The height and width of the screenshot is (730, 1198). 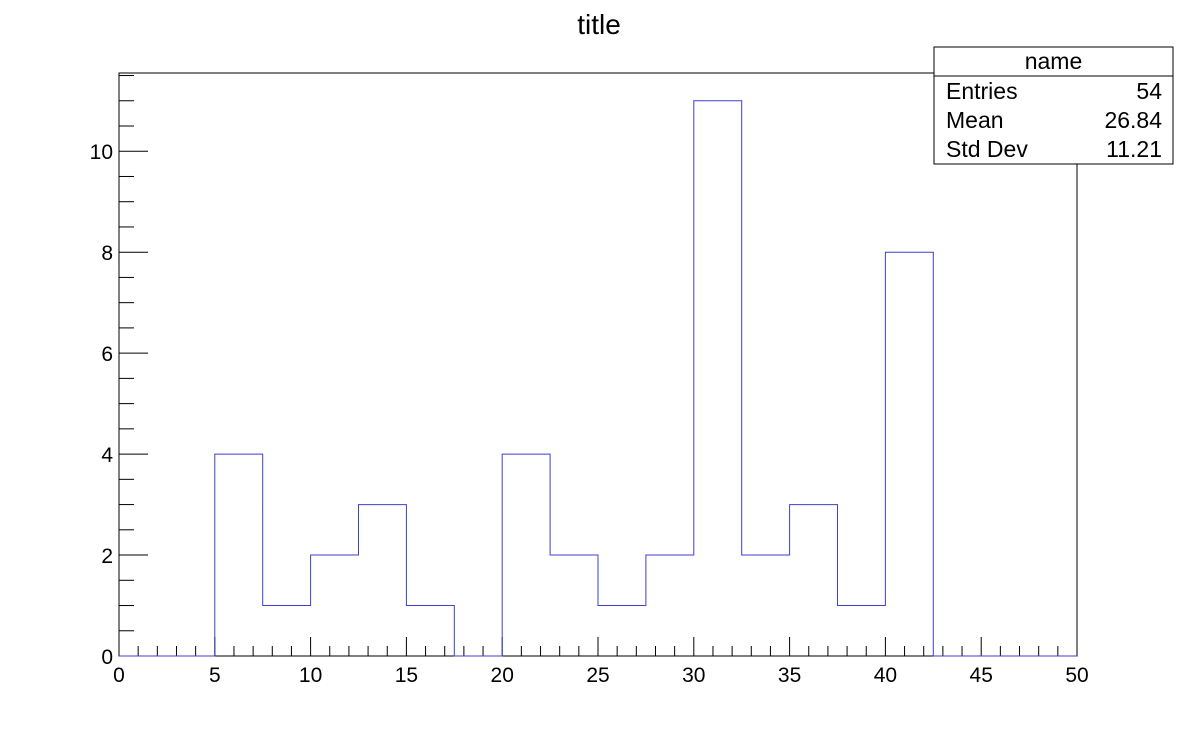 What do you see at coordinates (107, 253) in the screenshot?
I see `y-tick-label: 8` at bounding box center [107, 253].